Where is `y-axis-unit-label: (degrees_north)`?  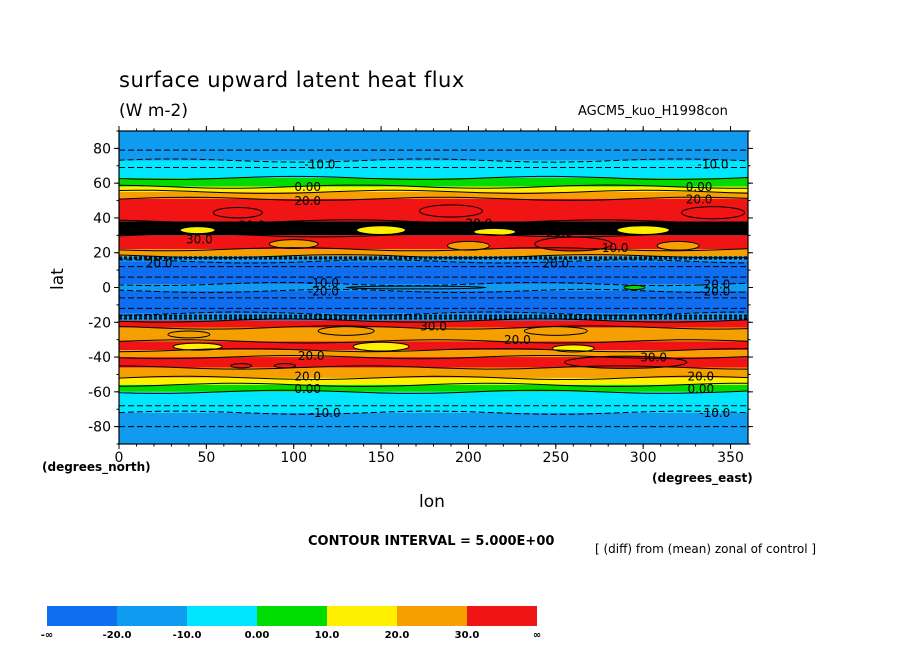
y-axis-unit-label: (degrees_north) is located at coordinates (96, 467).